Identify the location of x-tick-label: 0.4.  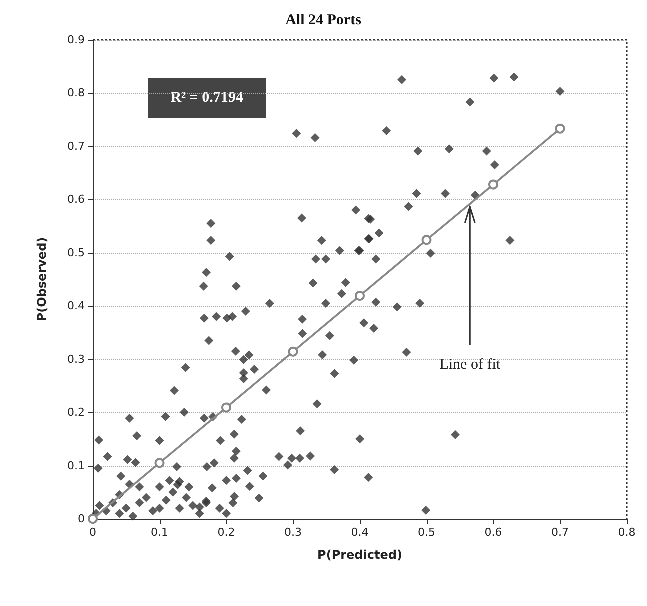
(360, 532).